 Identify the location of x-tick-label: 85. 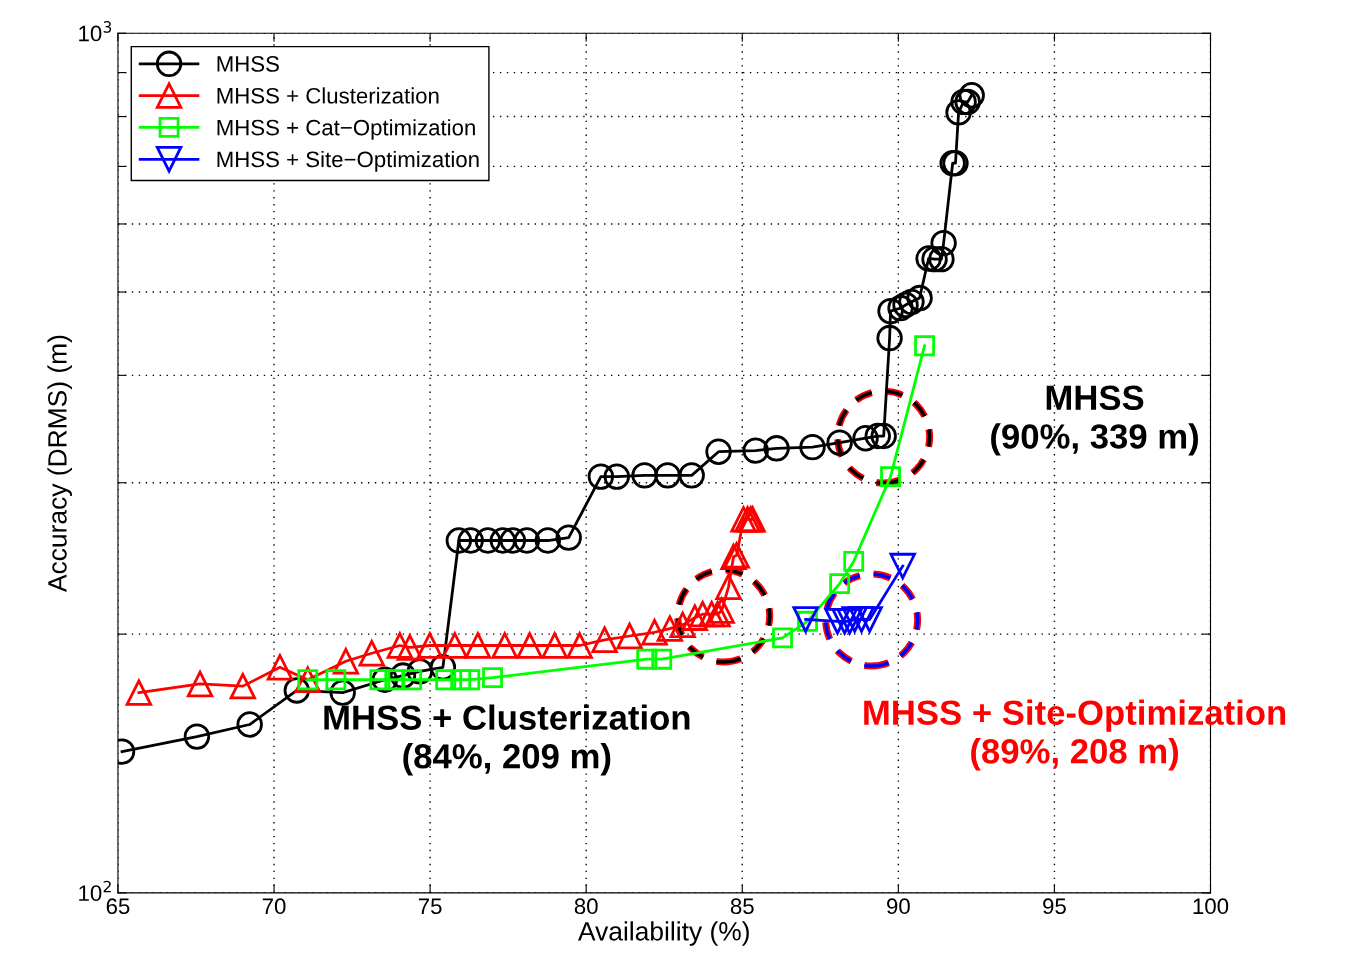
(742, 906).